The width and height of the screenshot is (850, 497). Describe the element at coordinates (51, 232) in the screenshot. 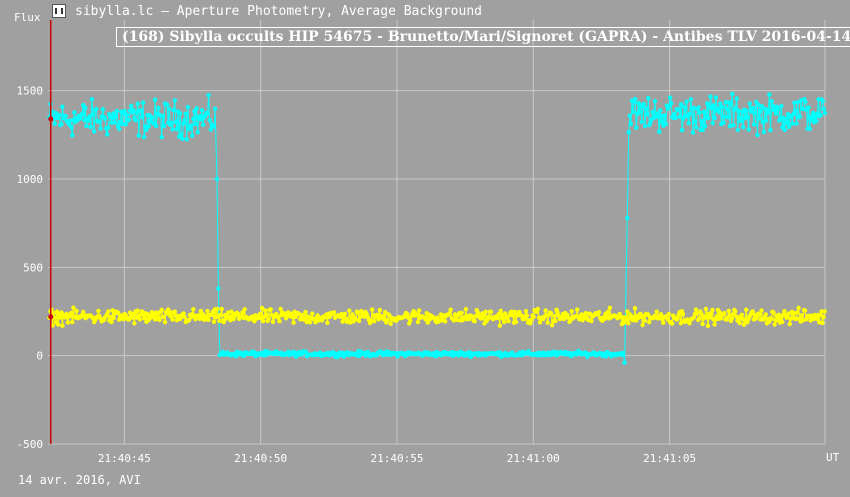

I see `time-cursor` at that location.